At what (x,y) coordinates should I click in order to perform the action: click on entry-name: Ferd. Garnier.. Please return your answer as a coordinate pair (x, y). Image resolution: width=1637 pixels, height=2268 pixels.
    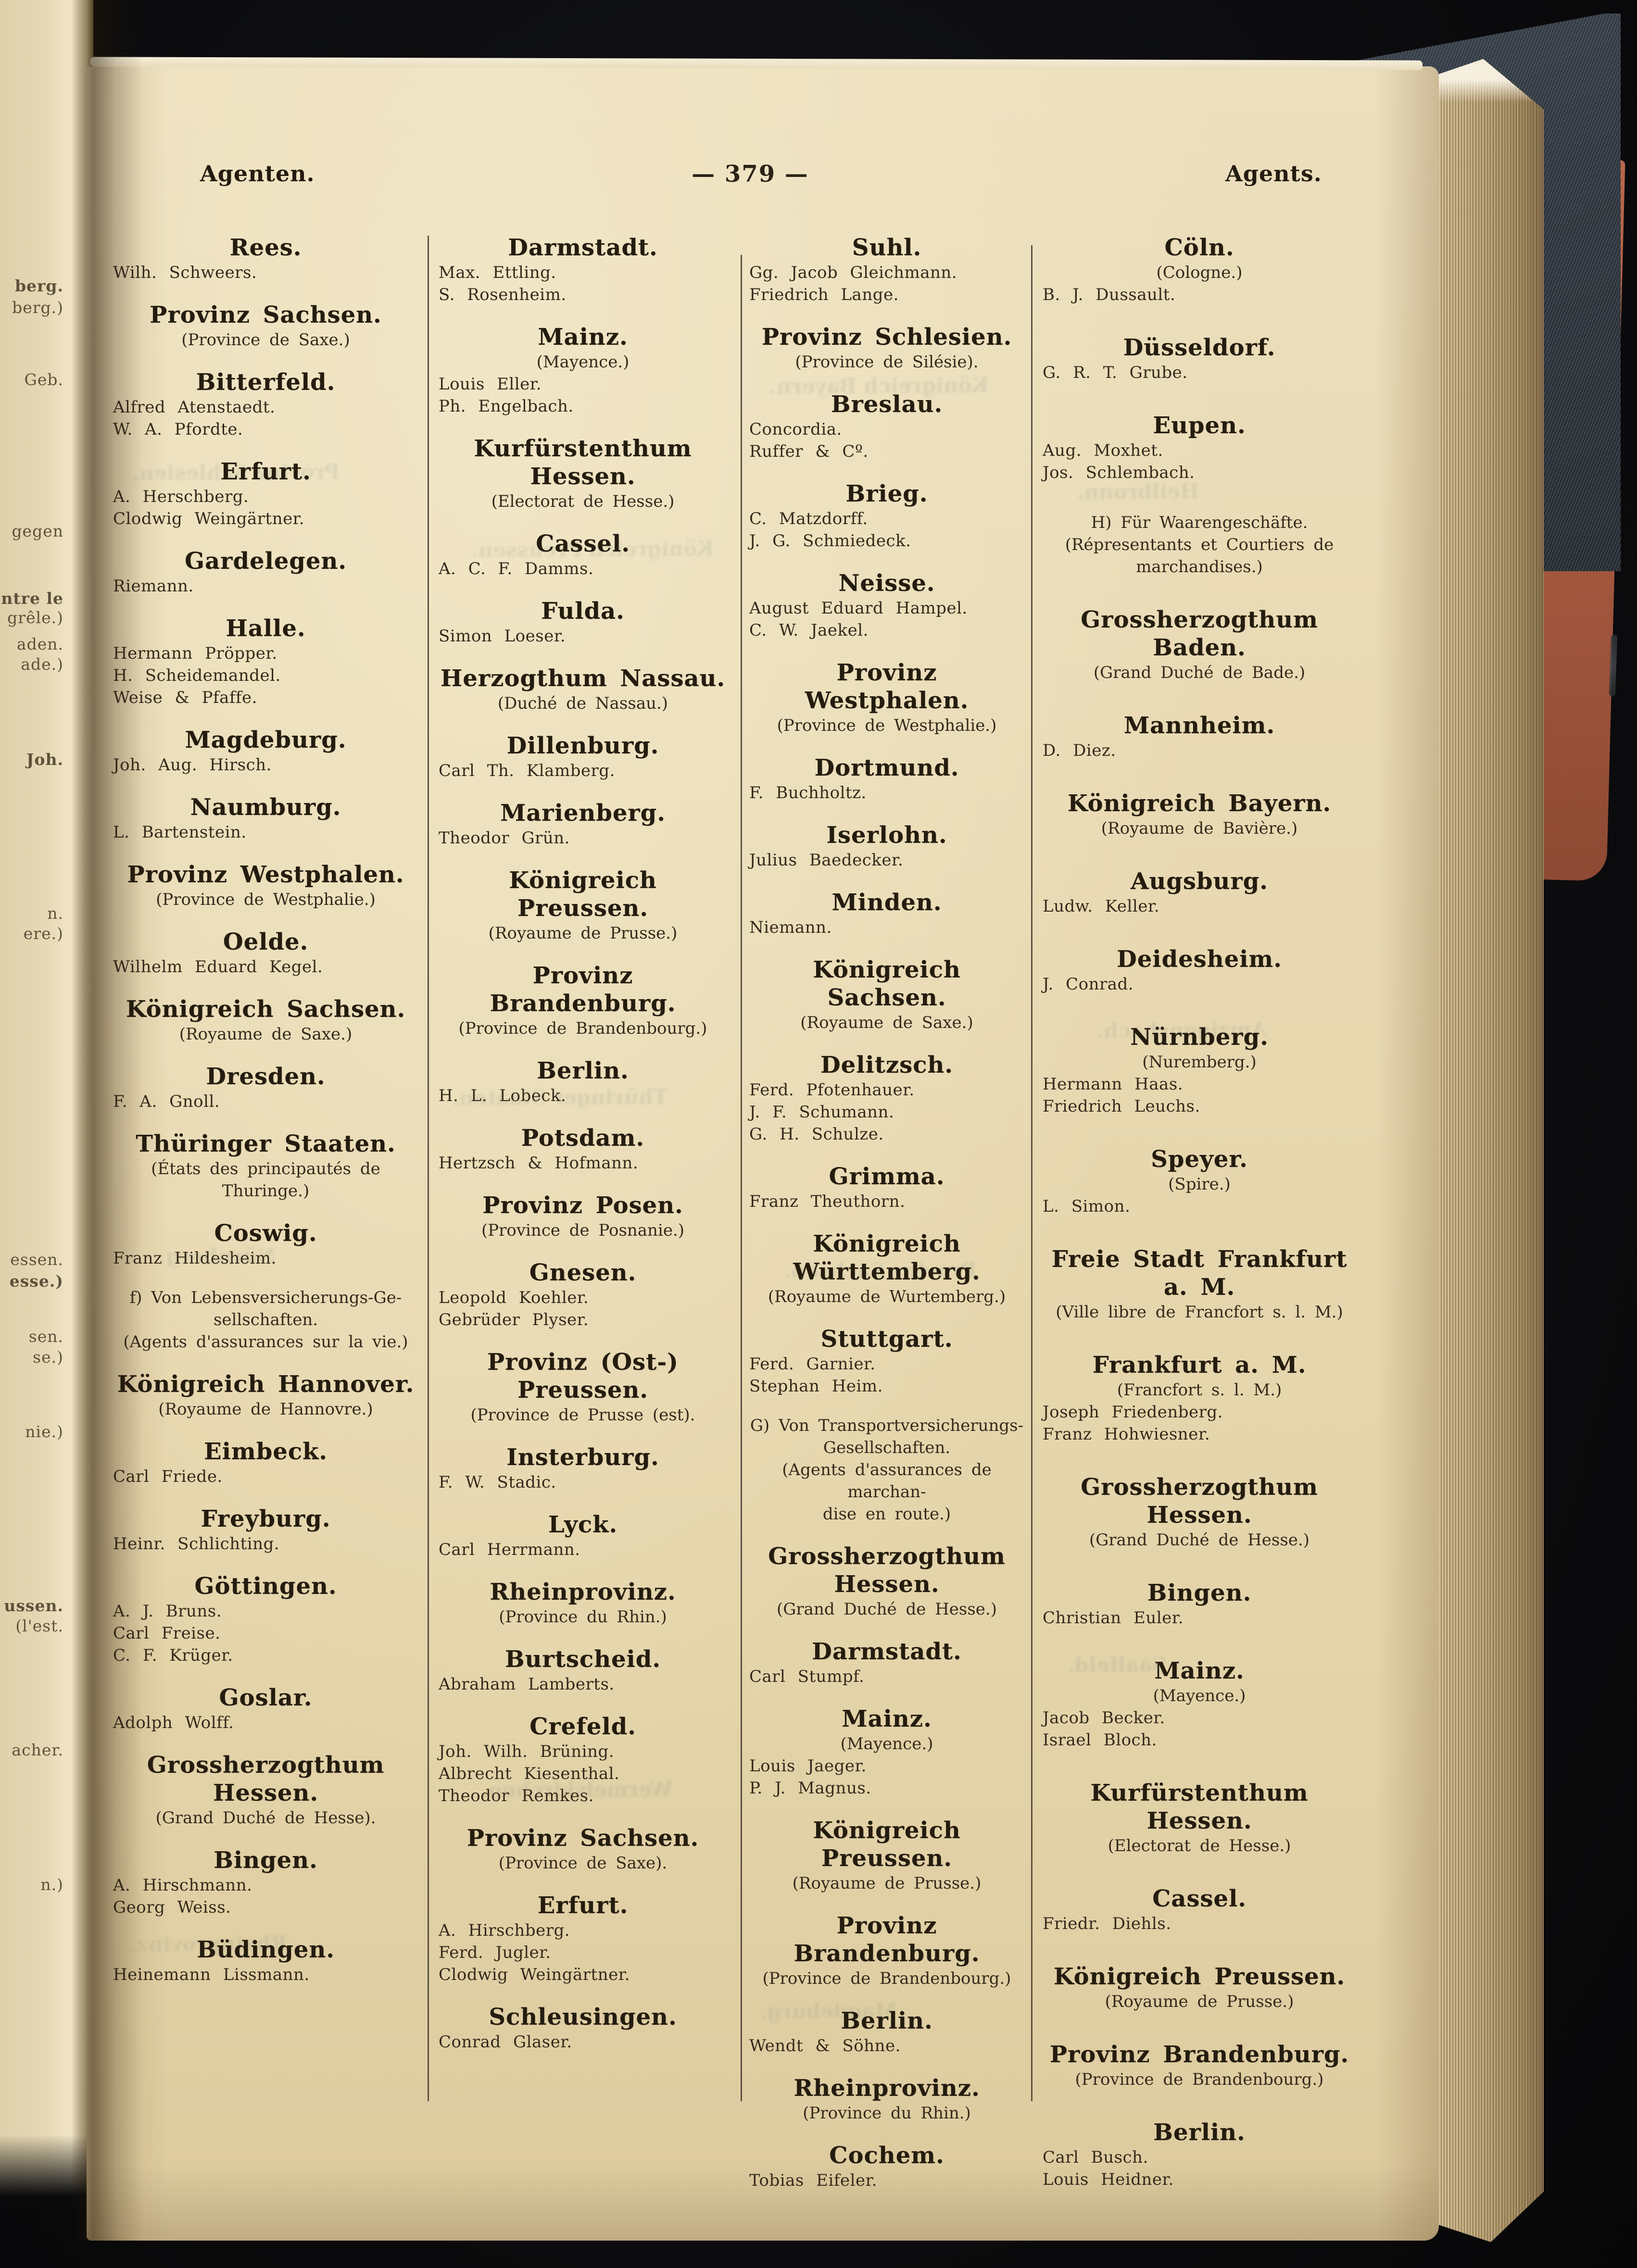
    Looking at the image, I should click on (812, 1364).